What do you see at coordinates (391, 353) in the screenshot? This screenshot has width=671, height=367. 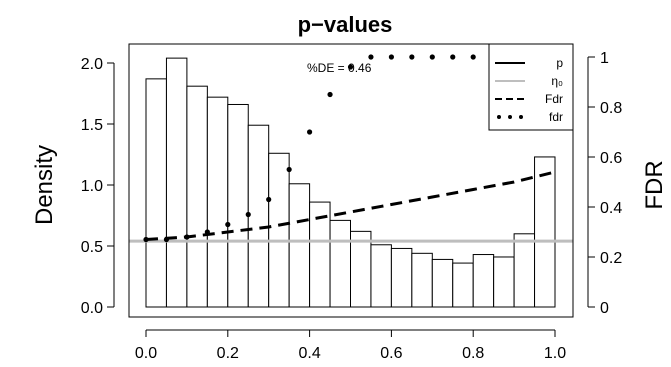 I see `x-tick-label: 0.6` at bounding box center [391, 353].